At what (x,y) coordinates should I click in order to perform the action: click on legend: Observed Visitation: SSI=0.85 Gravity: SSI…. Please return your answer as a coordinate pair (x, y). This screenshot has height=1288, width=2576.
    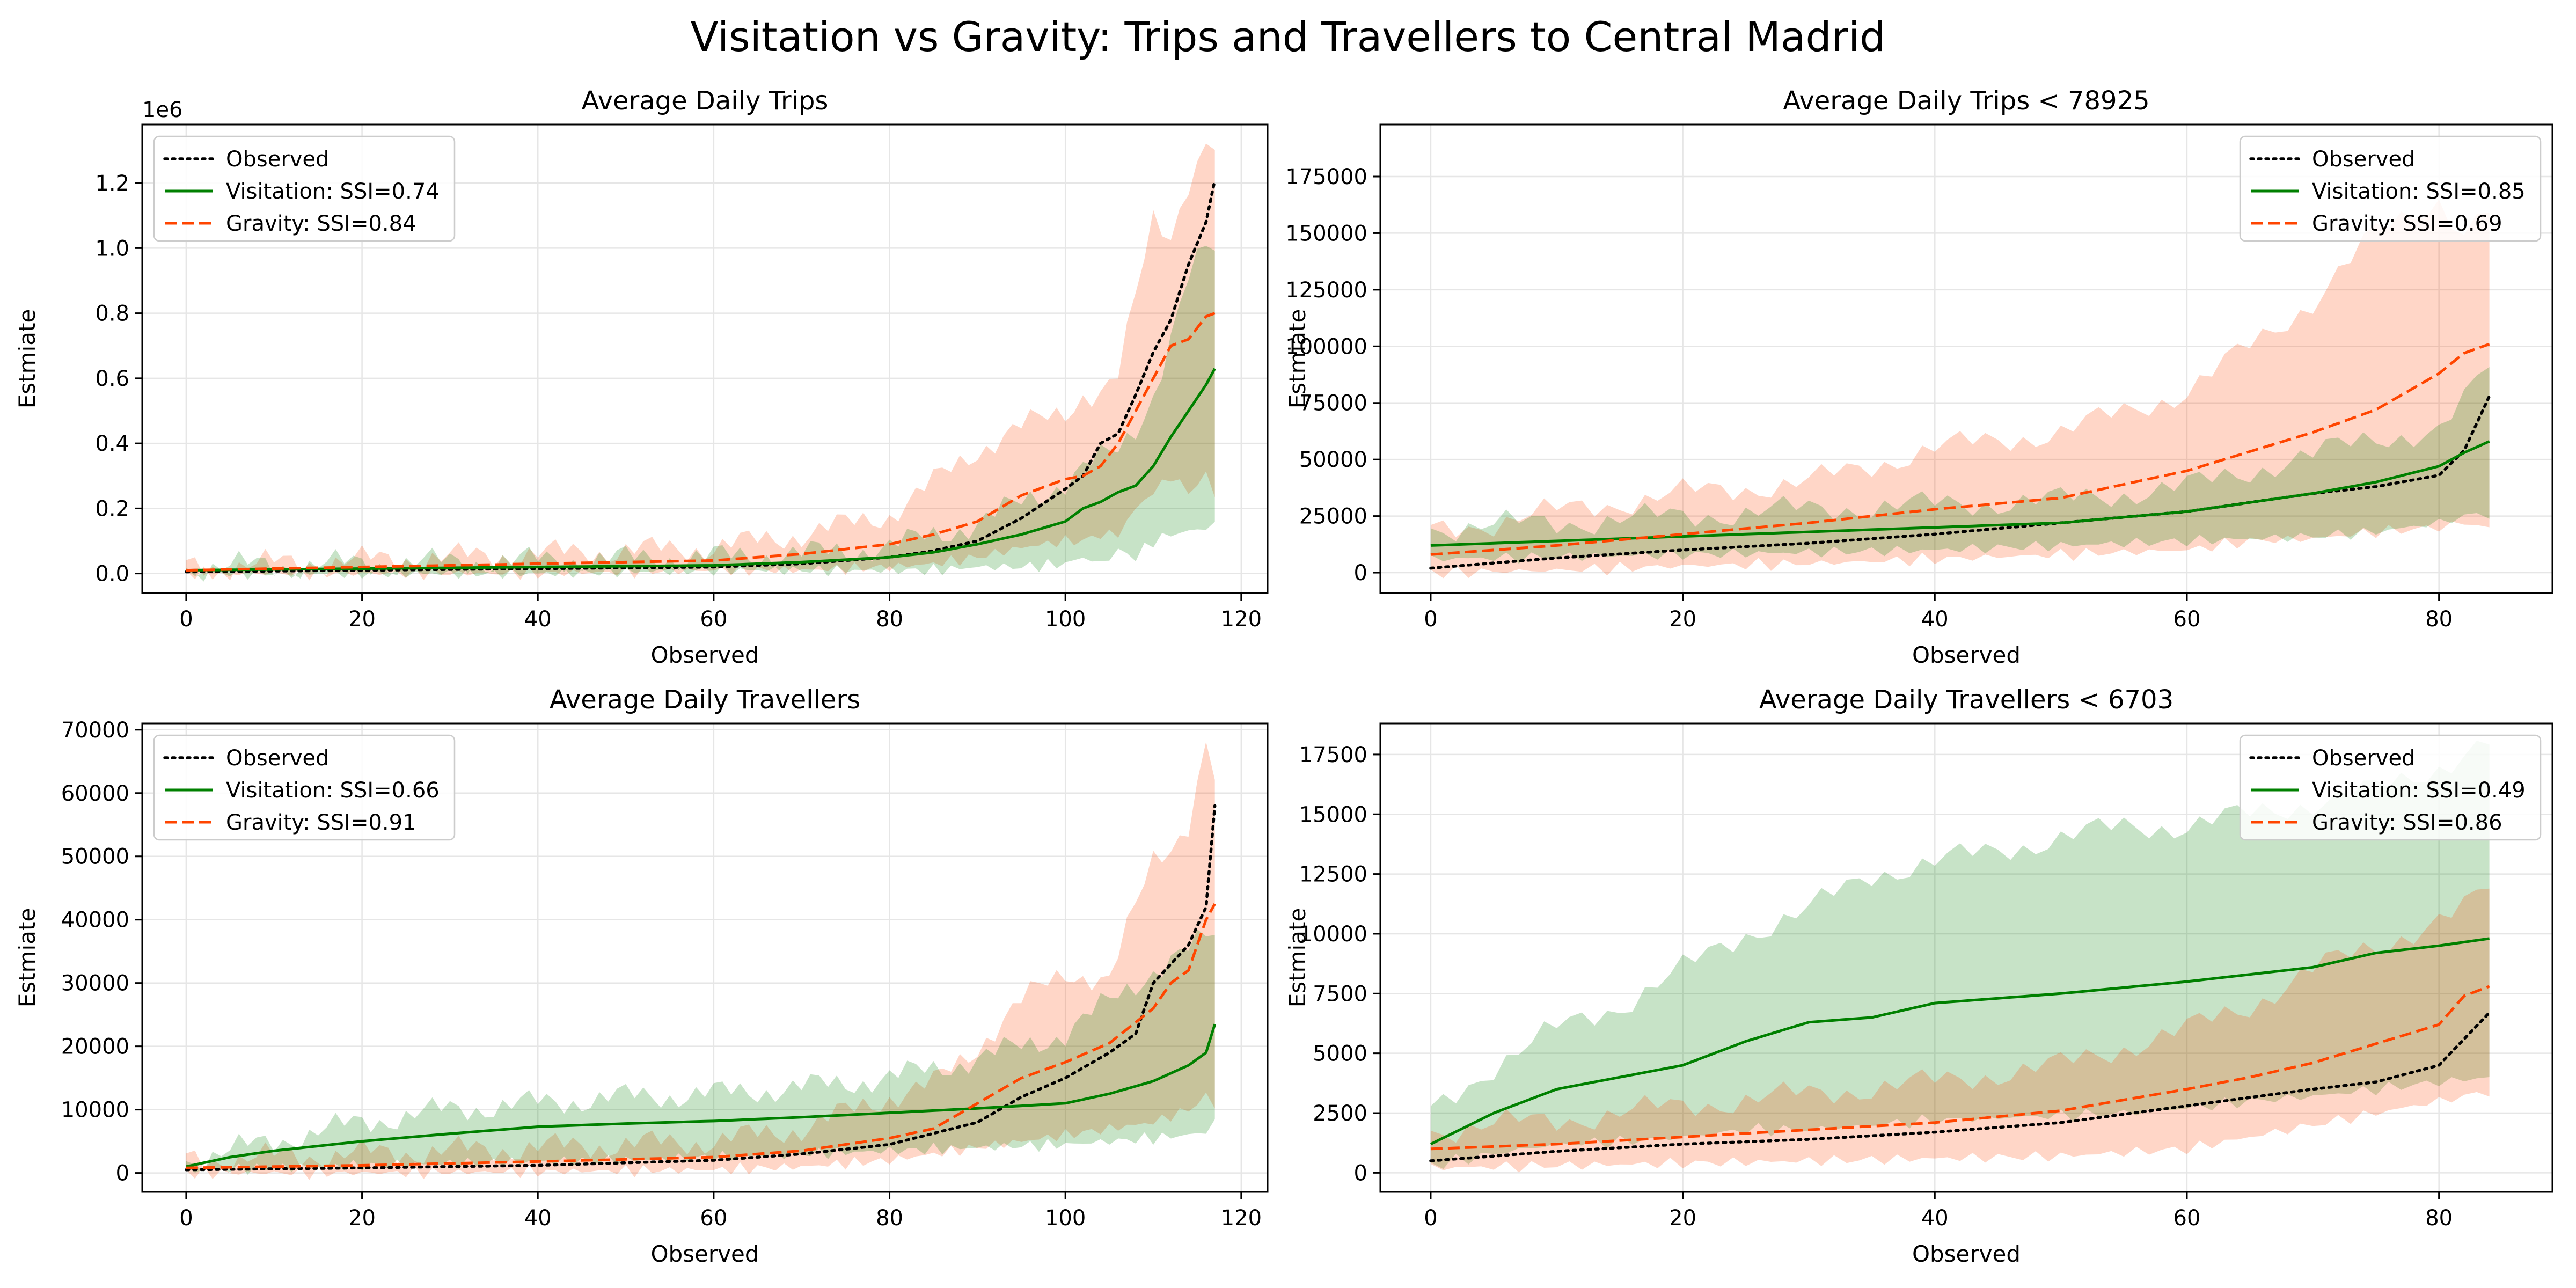
    Looking at the image, I should click on (2390, 188).